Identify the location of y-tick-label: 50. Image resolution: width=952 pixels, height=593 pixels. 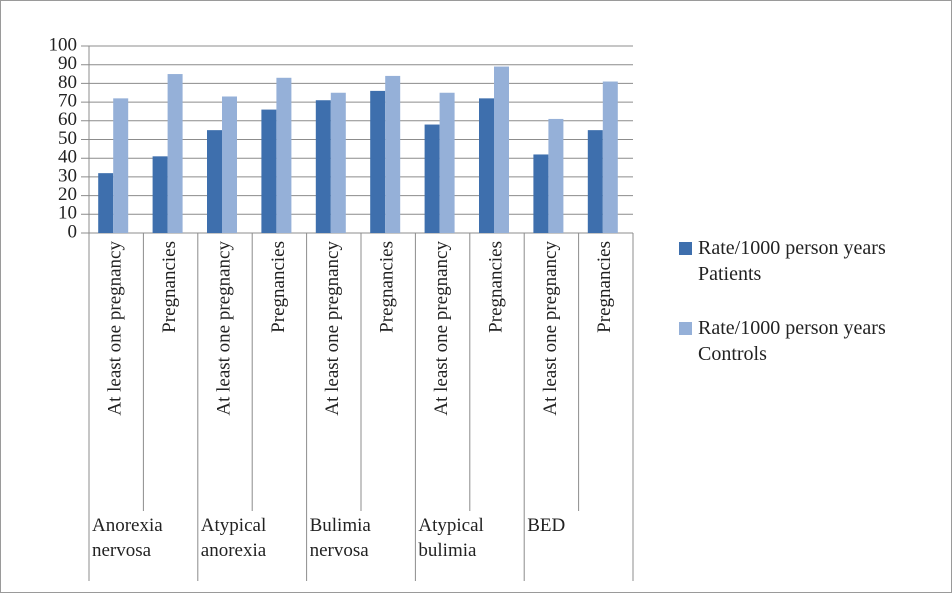
(67, 138).